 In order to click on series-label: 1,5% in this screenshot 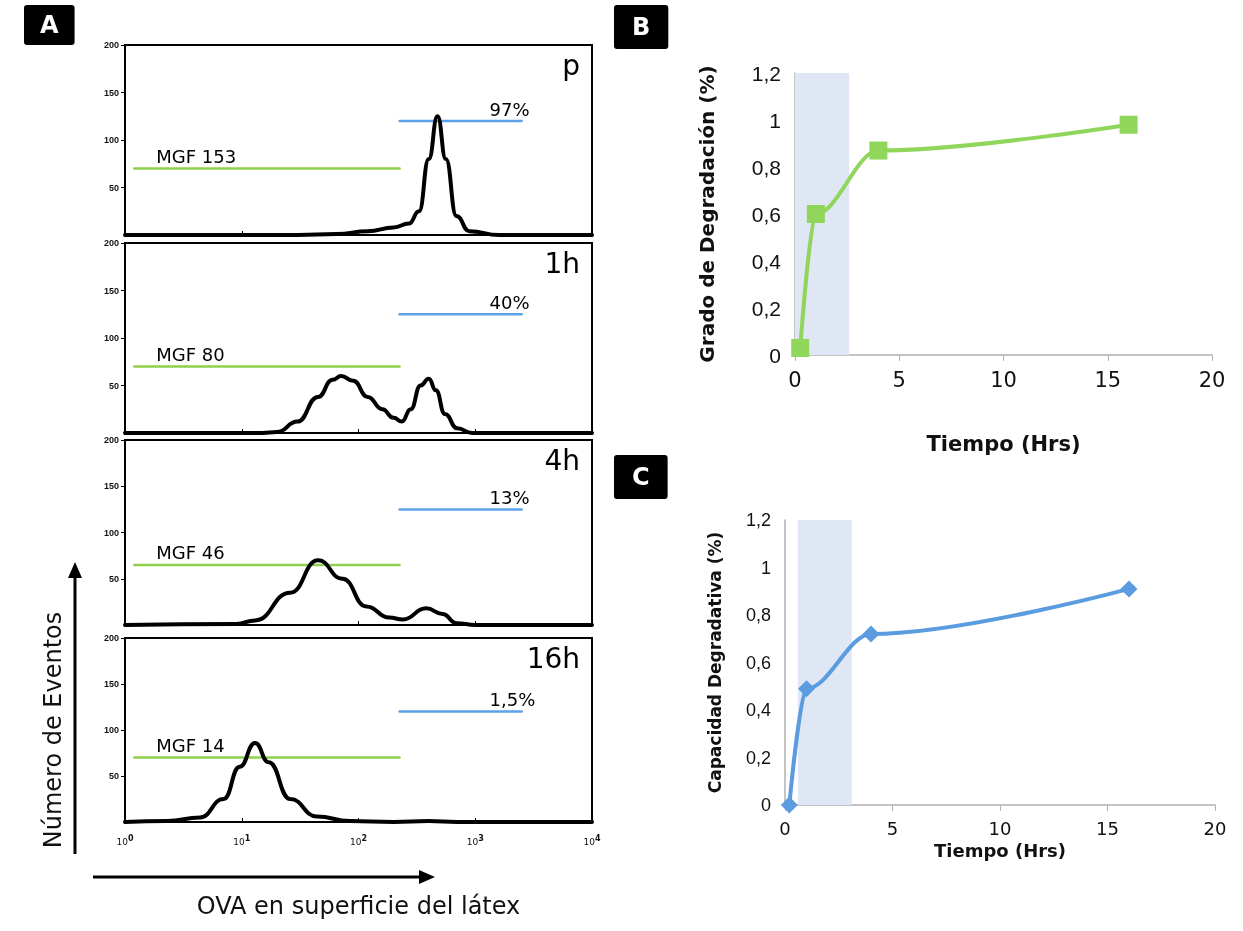, I will do `click(512, 700)`.